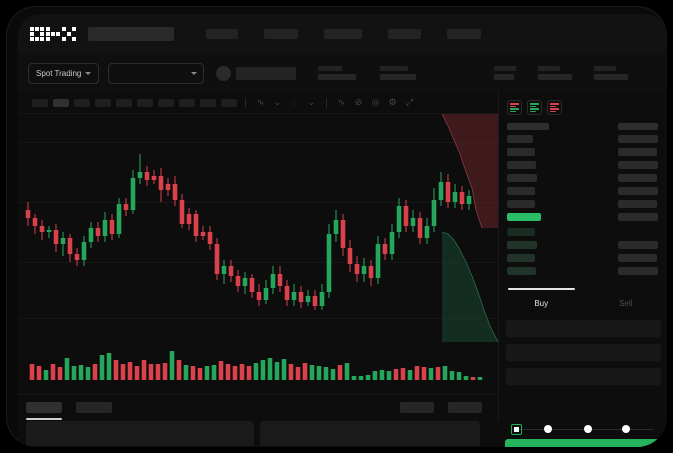 This screenshot has height=453, width=673. I want to click on stat-24h-low, so click(555, 73).